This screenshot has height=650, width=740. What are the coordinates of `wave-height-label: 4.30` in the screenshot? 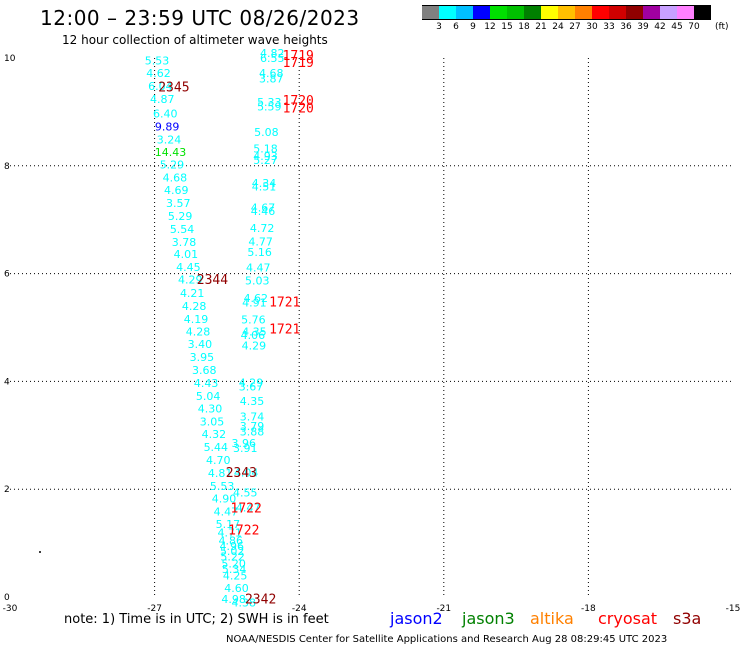 It's located at (210, 408).